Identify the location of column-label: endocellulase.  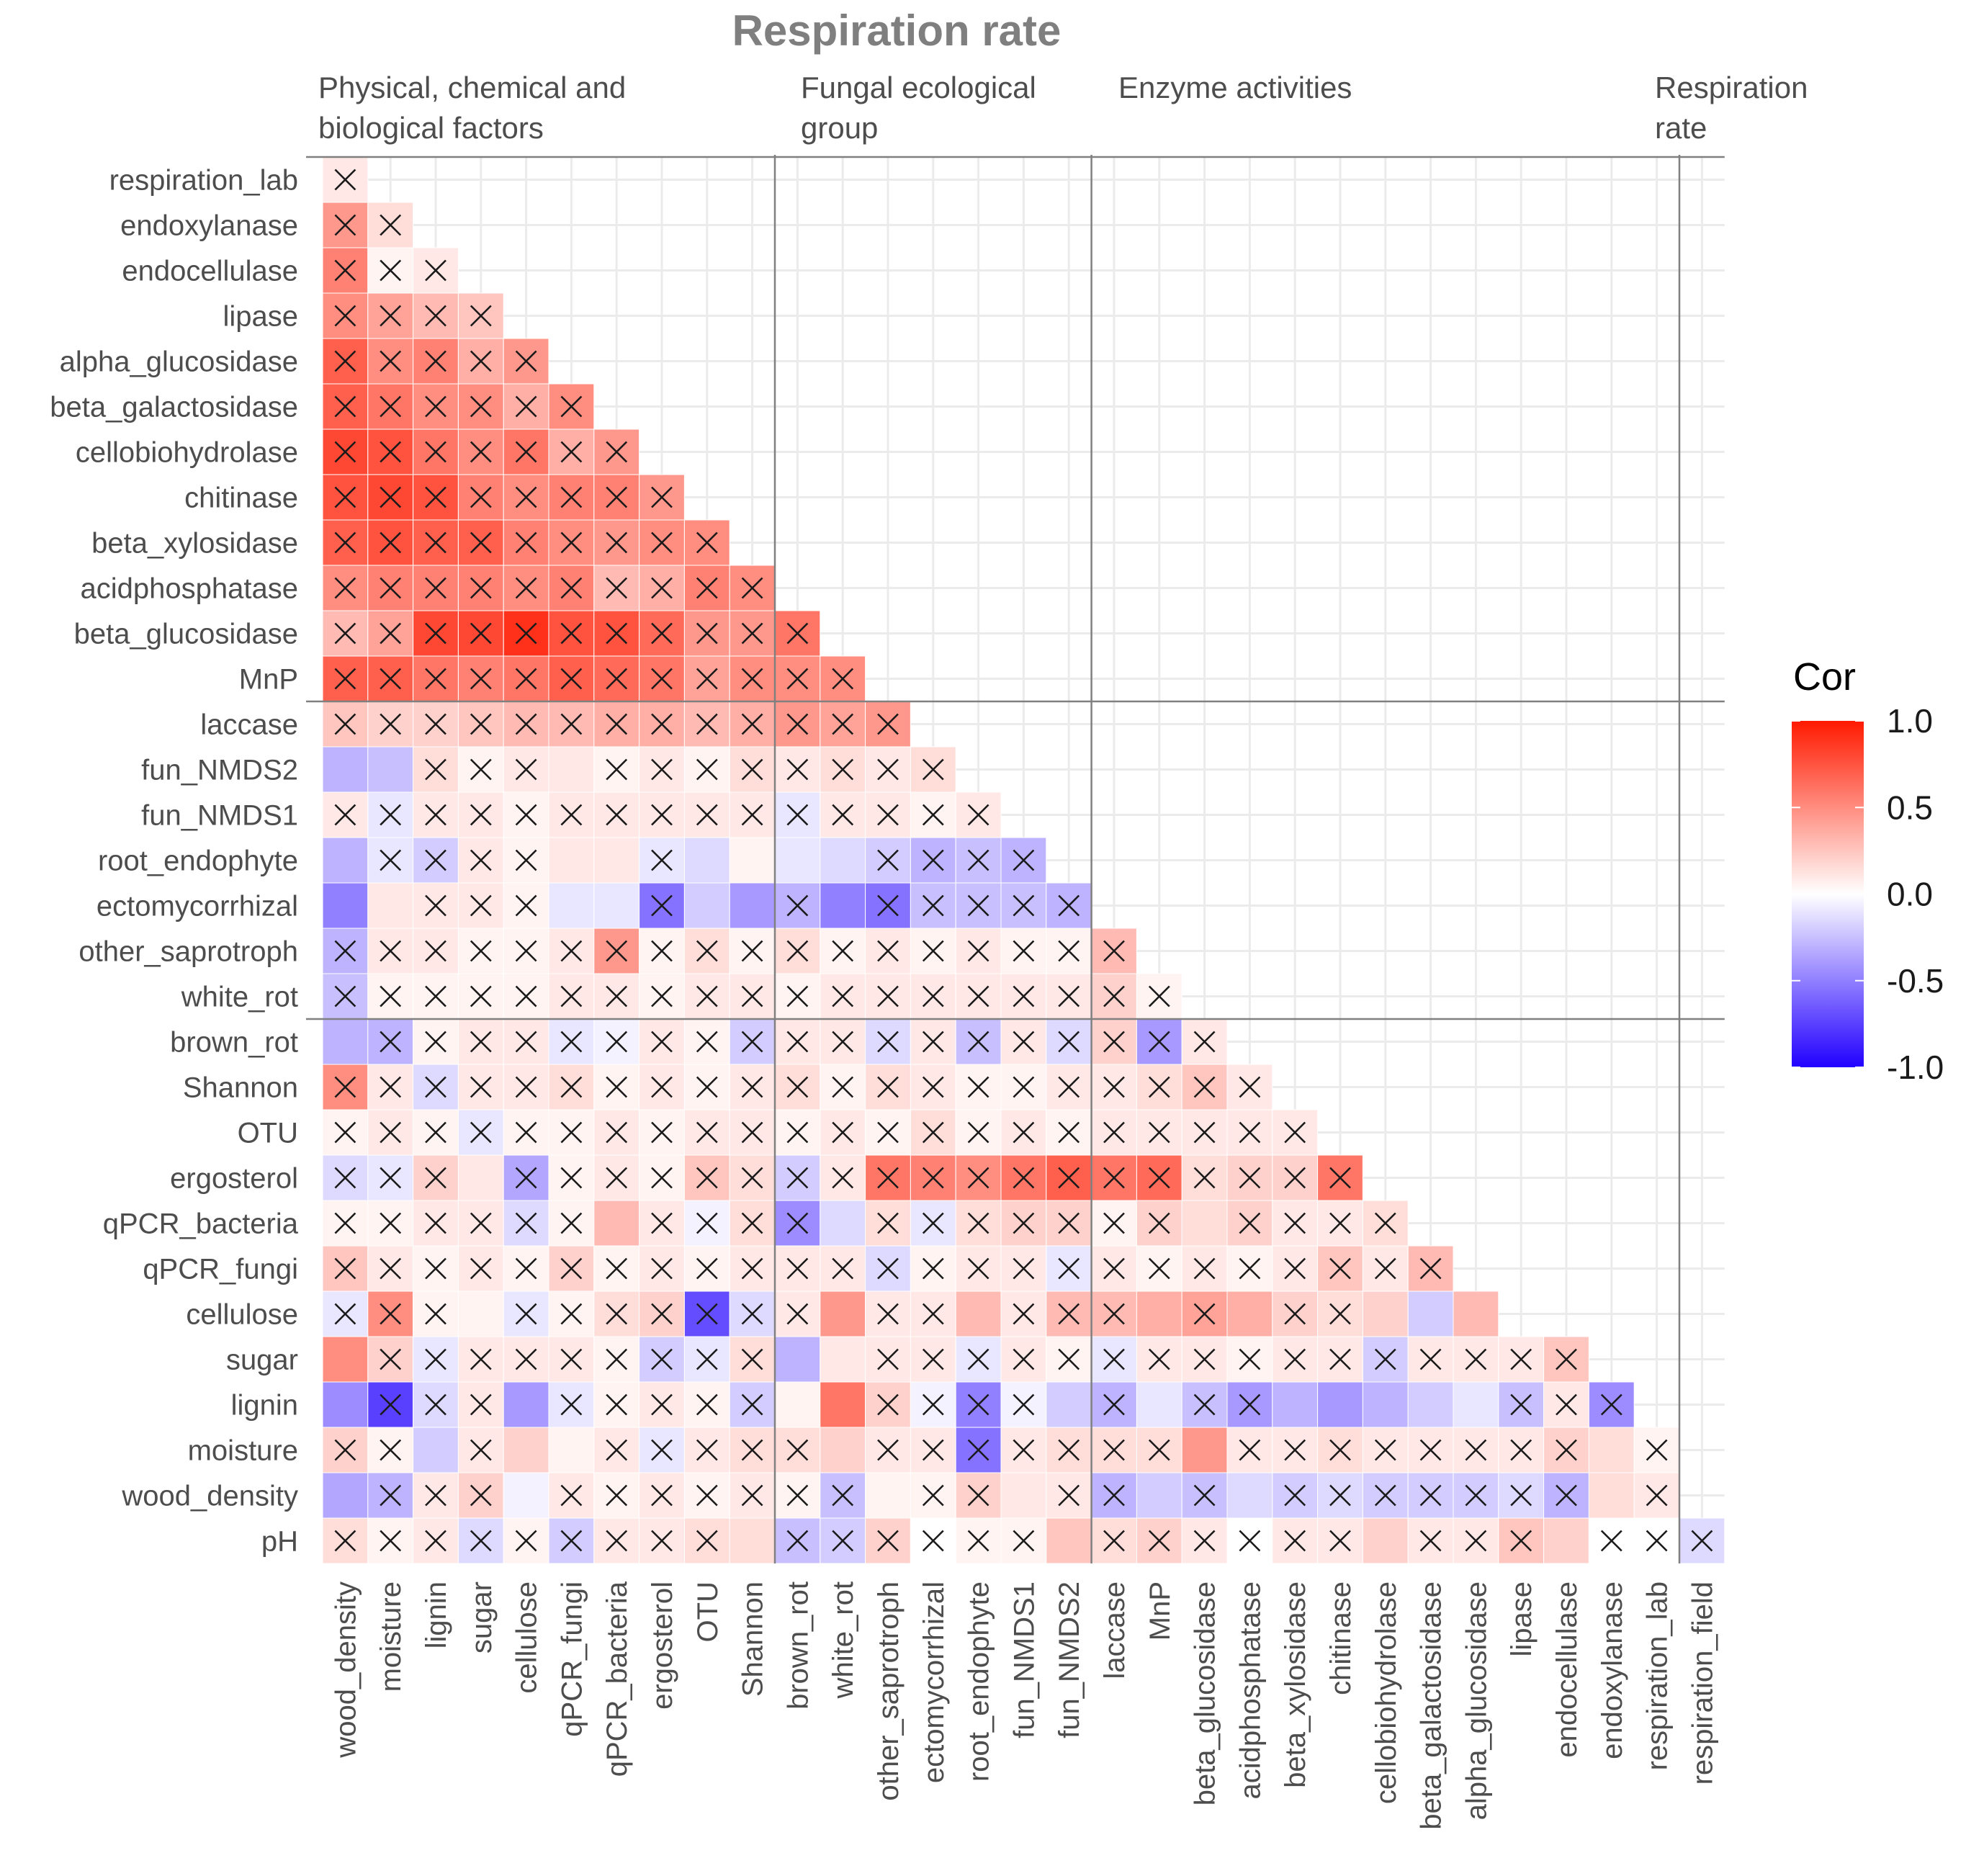
(1567, 1669).